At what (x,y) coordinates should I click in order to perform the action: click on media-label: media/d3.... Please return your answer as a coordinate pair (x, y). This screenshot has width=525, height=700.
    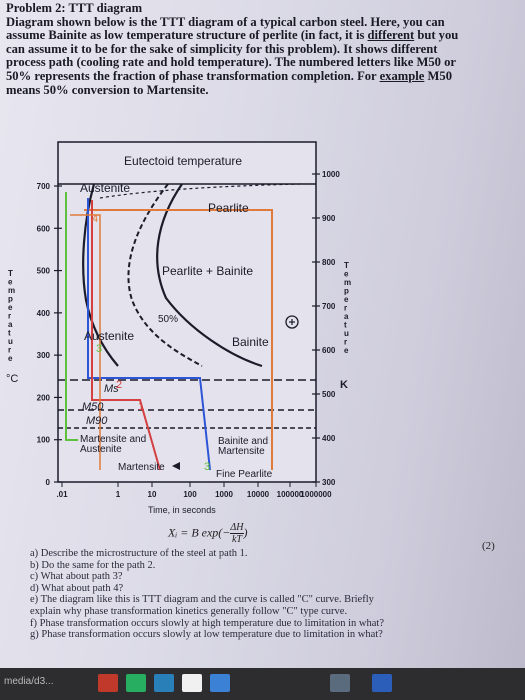
    Looking at the image, I should click on (29, 681).